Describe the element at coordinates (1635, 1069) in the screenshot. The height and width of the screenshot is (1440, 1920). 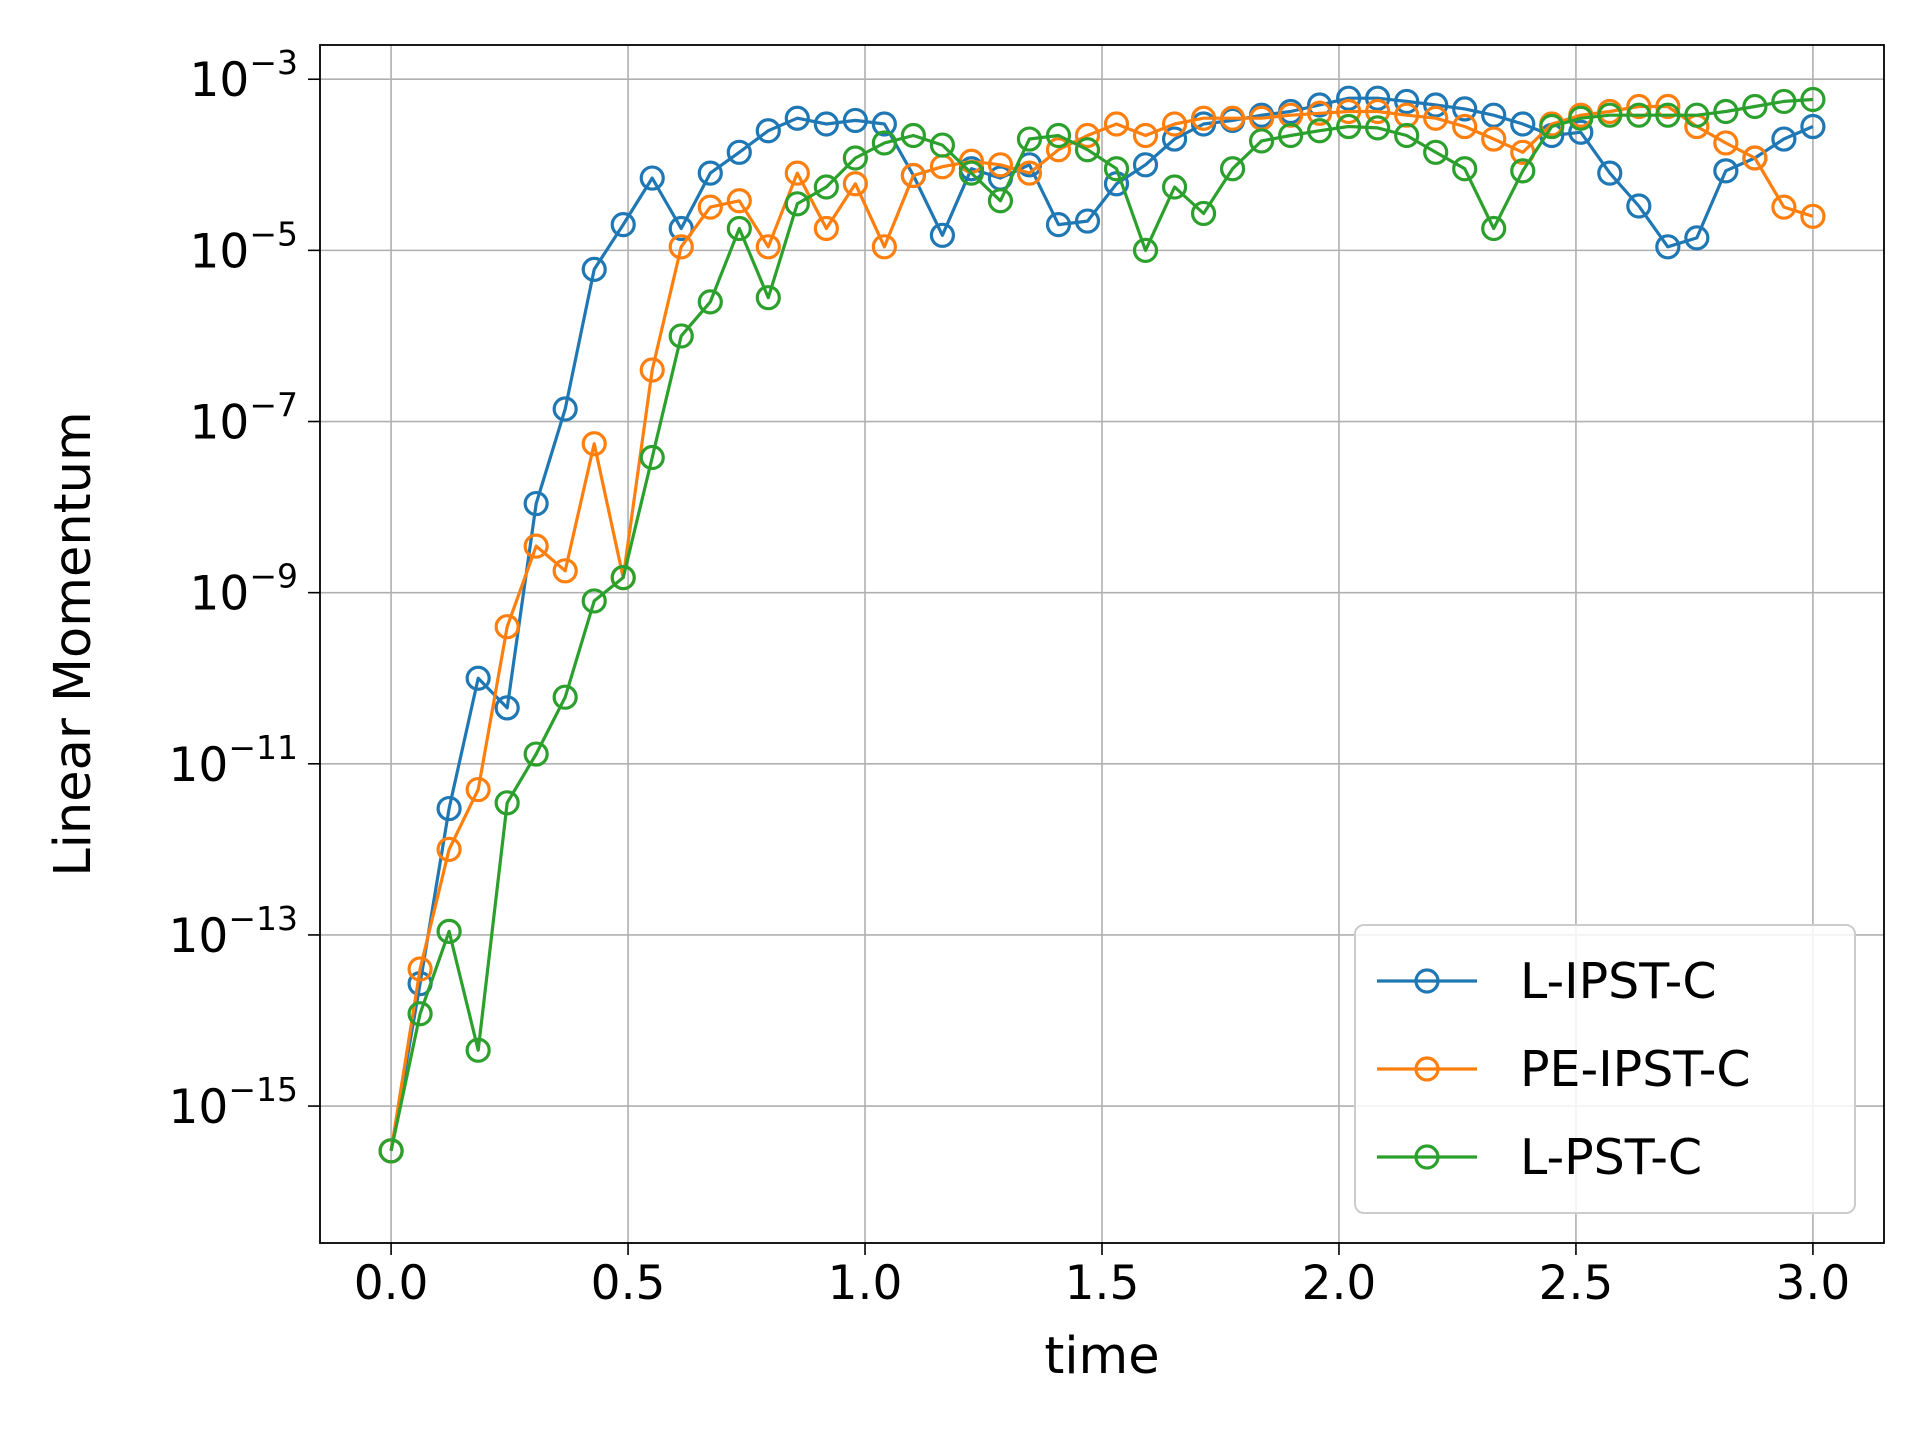
I see `legend-label: PE-IPST-C` at that location.